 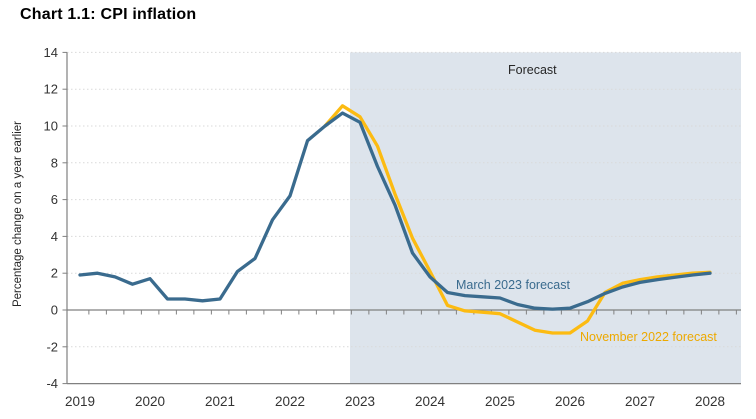 What do you see at coordinates (54, 310) in the screenshot?
I see `y-axis-tick-label: 0` at bounding box center [54, 310].